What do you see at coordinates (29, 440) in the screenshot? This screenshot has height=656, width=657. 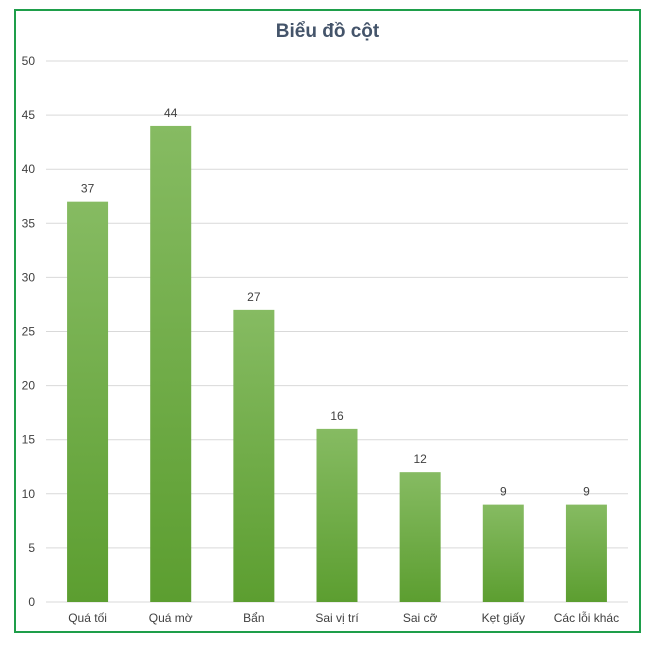 I see `y-tick-label: 15` at bounding box center [29, 440].